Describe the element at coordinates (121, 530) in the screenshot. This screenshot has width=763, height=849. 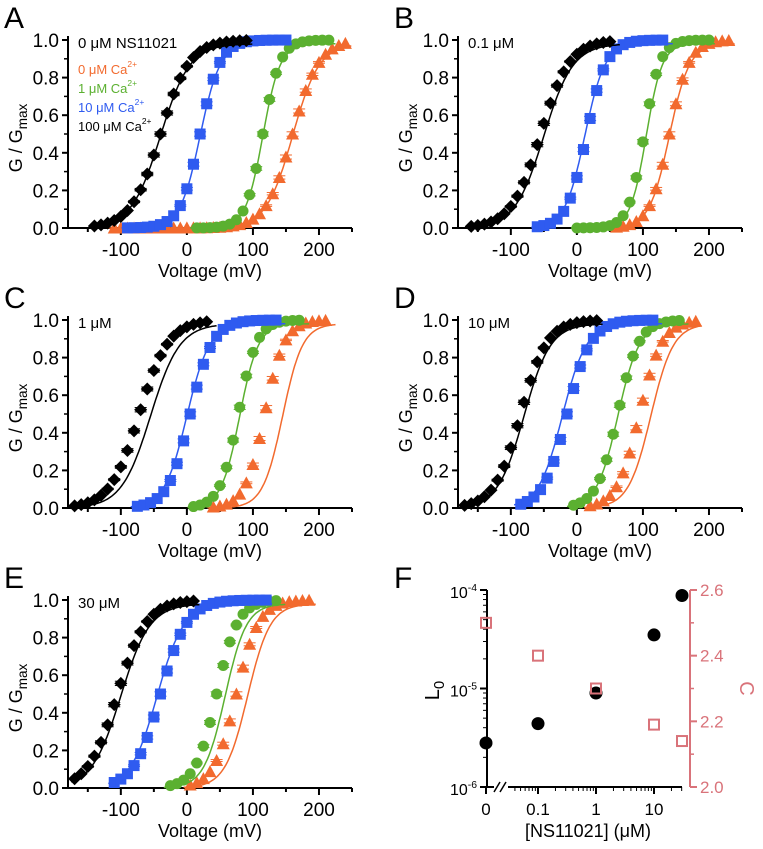
I see `x-tick-label: -100` at that location.